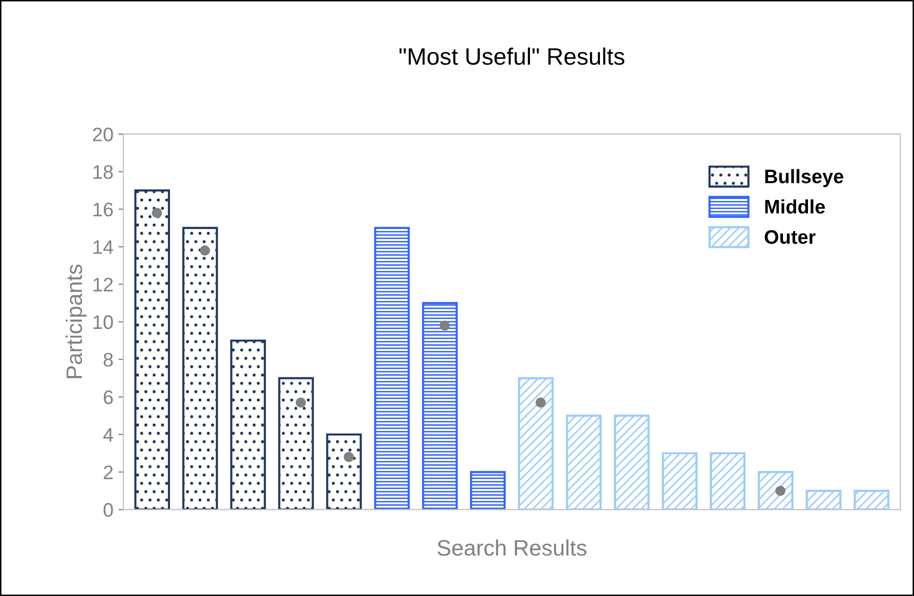  What do you see at coordinates (103, 135) in the screenshot?
I see `y-tick-label: 20` at bounding box center [103, 135].